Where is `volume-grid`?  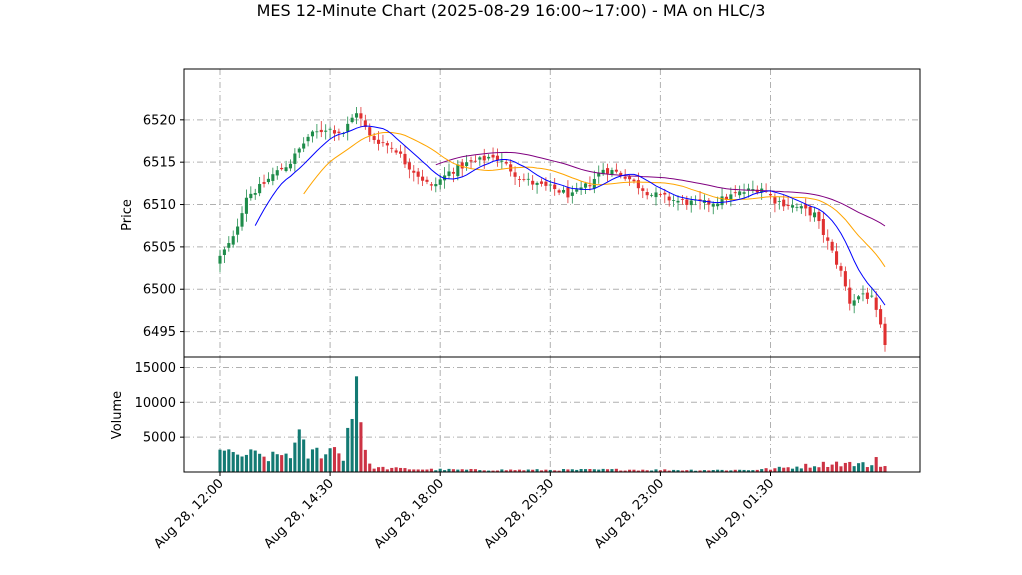 volume-grid is located at coordinates (552, 414).